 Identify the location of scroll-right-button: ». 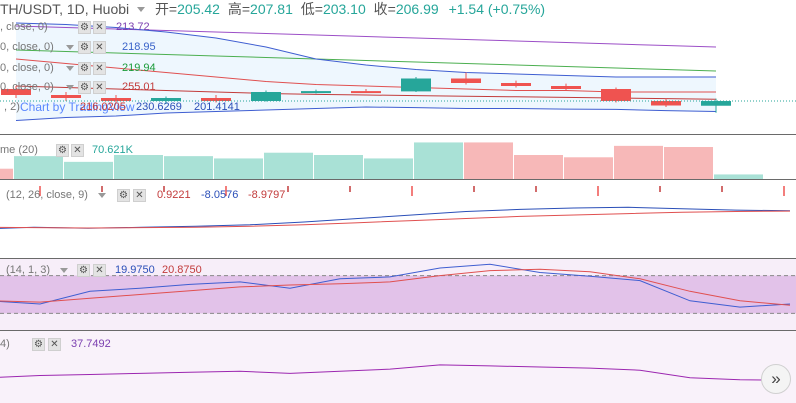
(776, 379).